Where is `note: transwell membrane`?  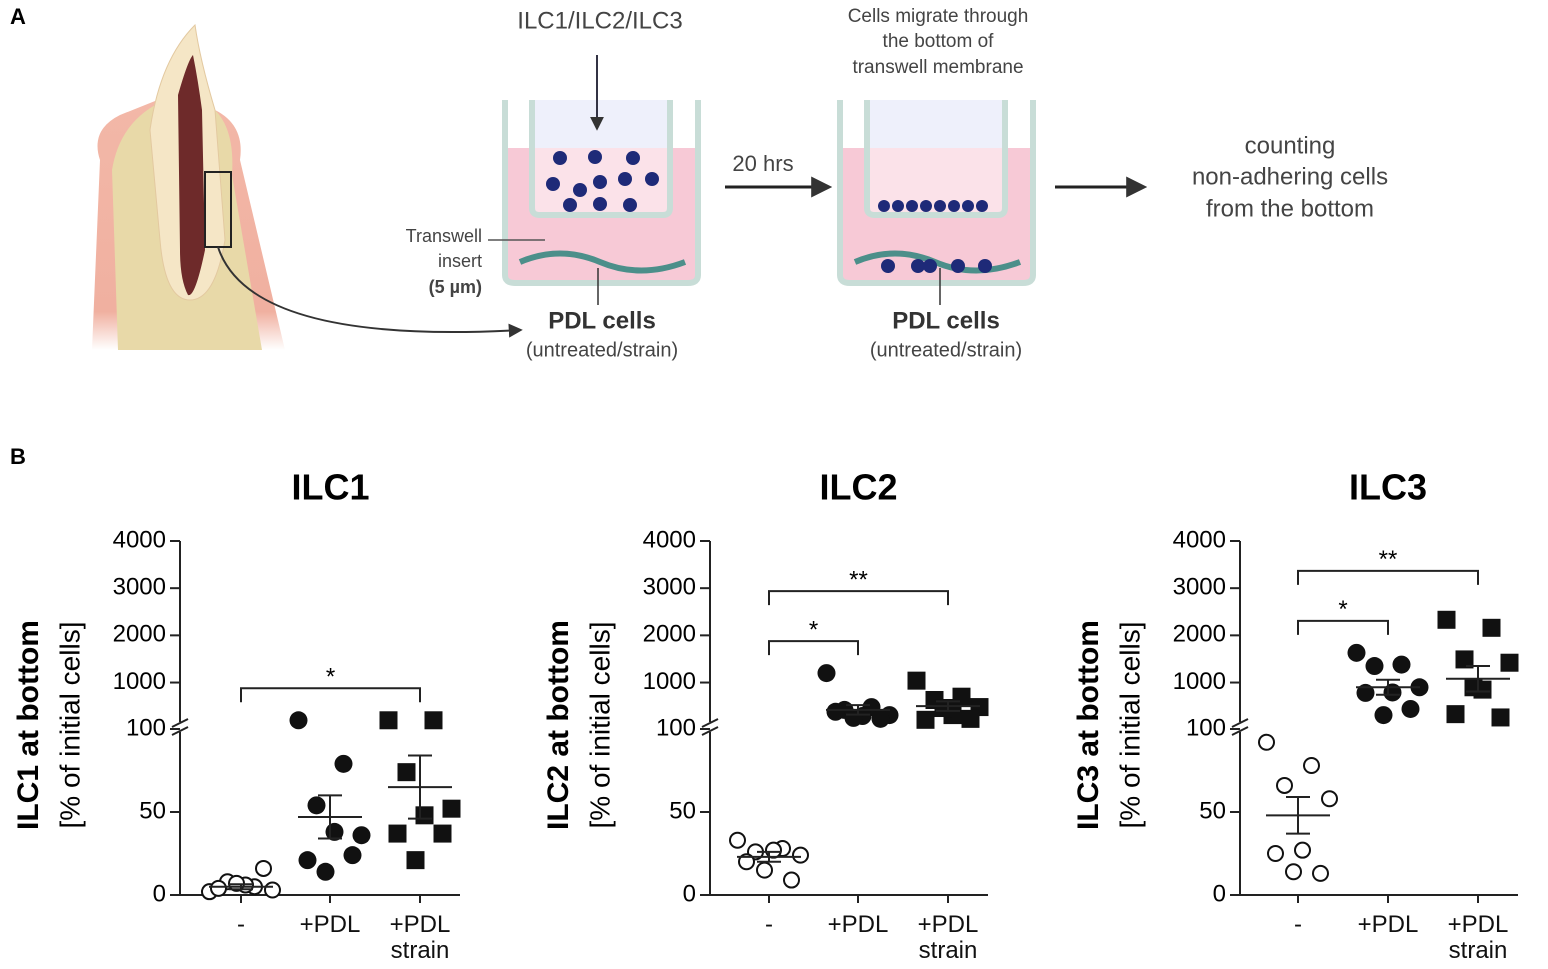
note: transwell membrane is located at coordinates (937, 67).